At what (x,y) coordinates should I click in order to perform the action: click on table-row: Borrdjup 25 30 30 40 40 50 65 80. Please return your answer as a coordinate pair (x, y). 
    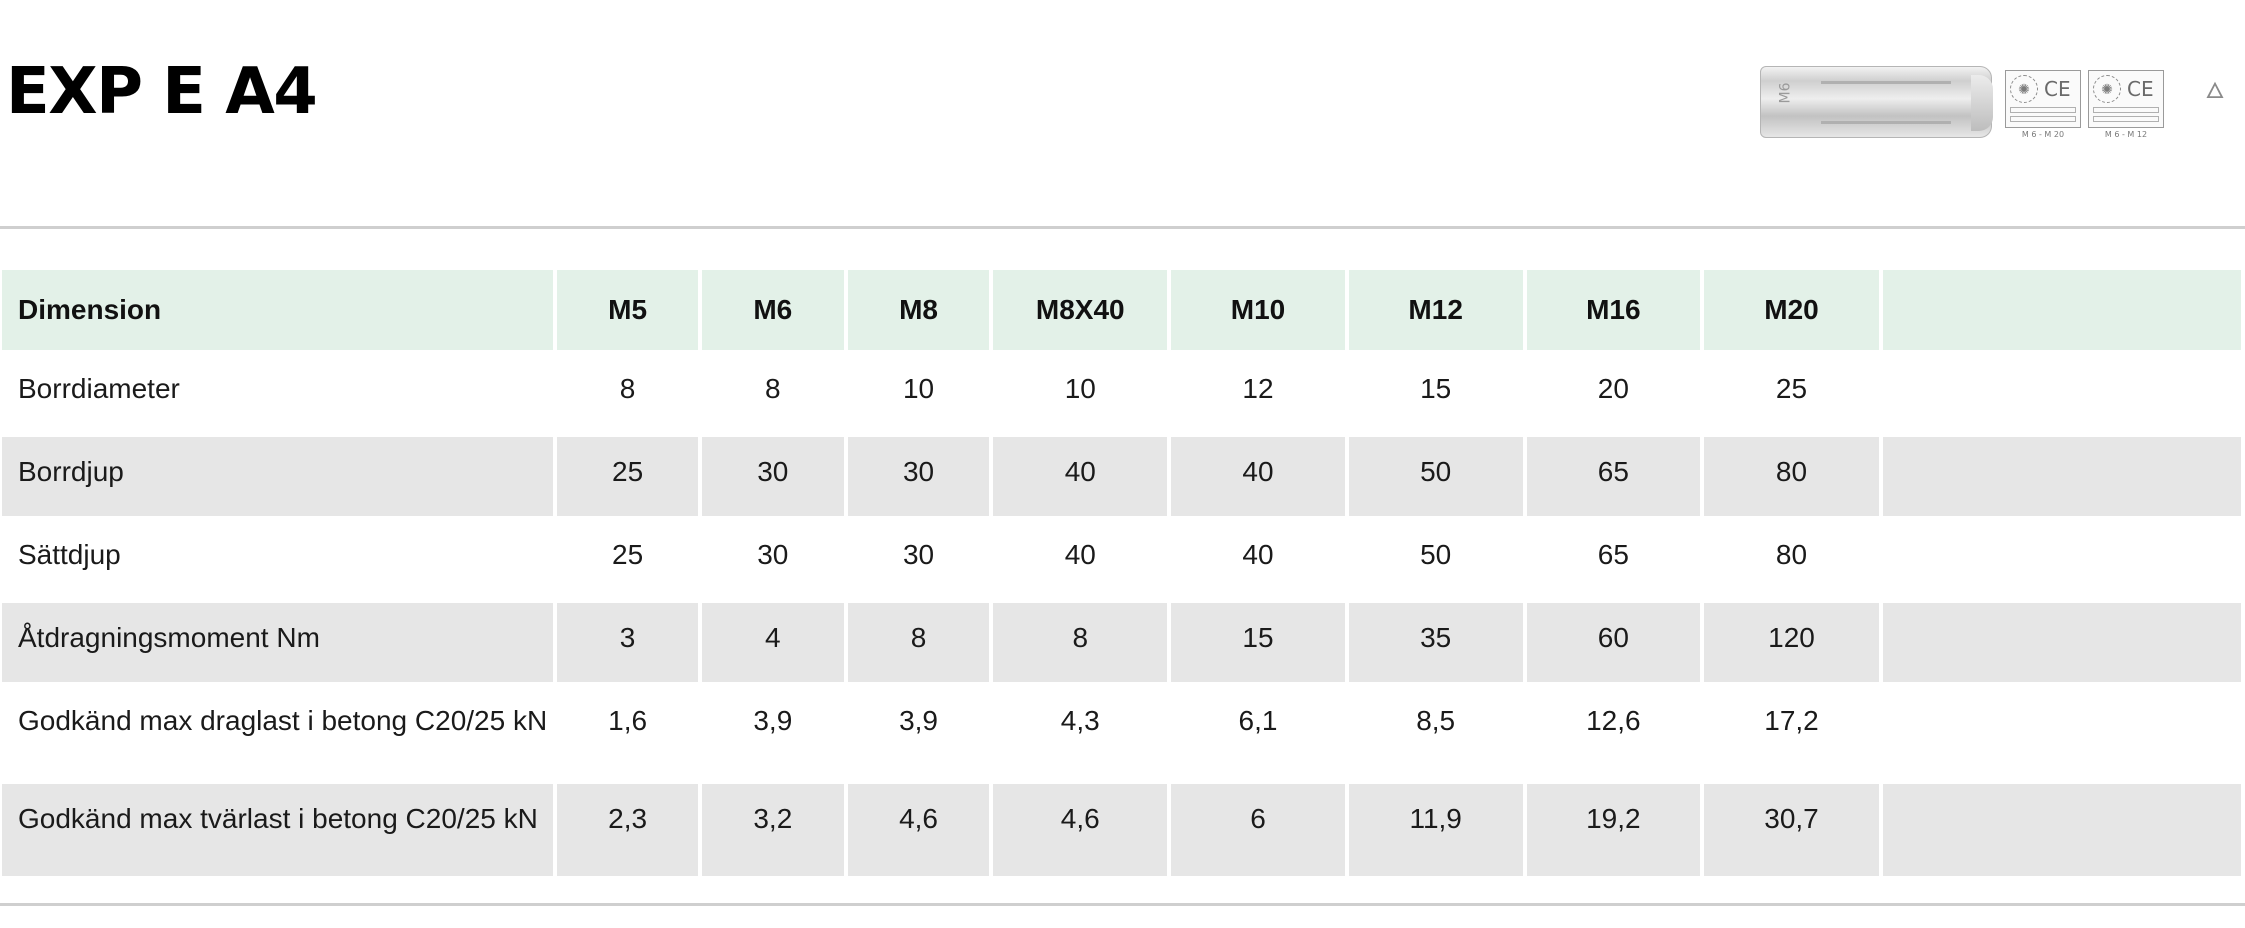
    Looking at the image, I should click on (1121, 476).